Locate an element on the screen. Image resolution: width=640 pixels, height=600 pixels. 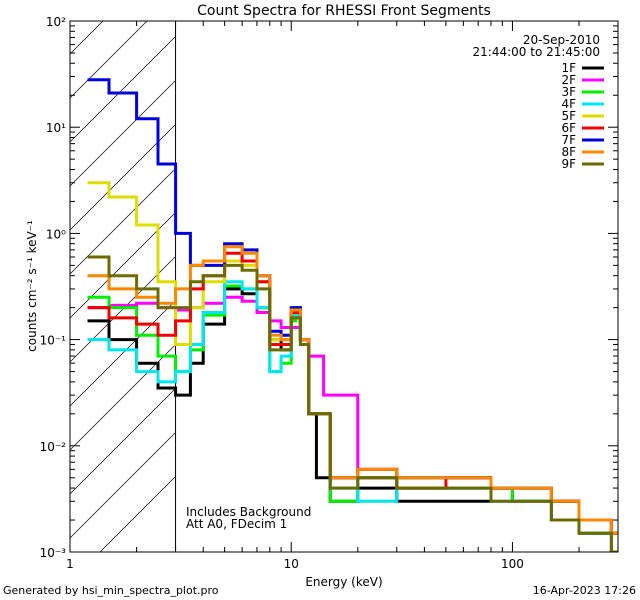
y-tick-label: 10² is located at coordinates (56, 22).